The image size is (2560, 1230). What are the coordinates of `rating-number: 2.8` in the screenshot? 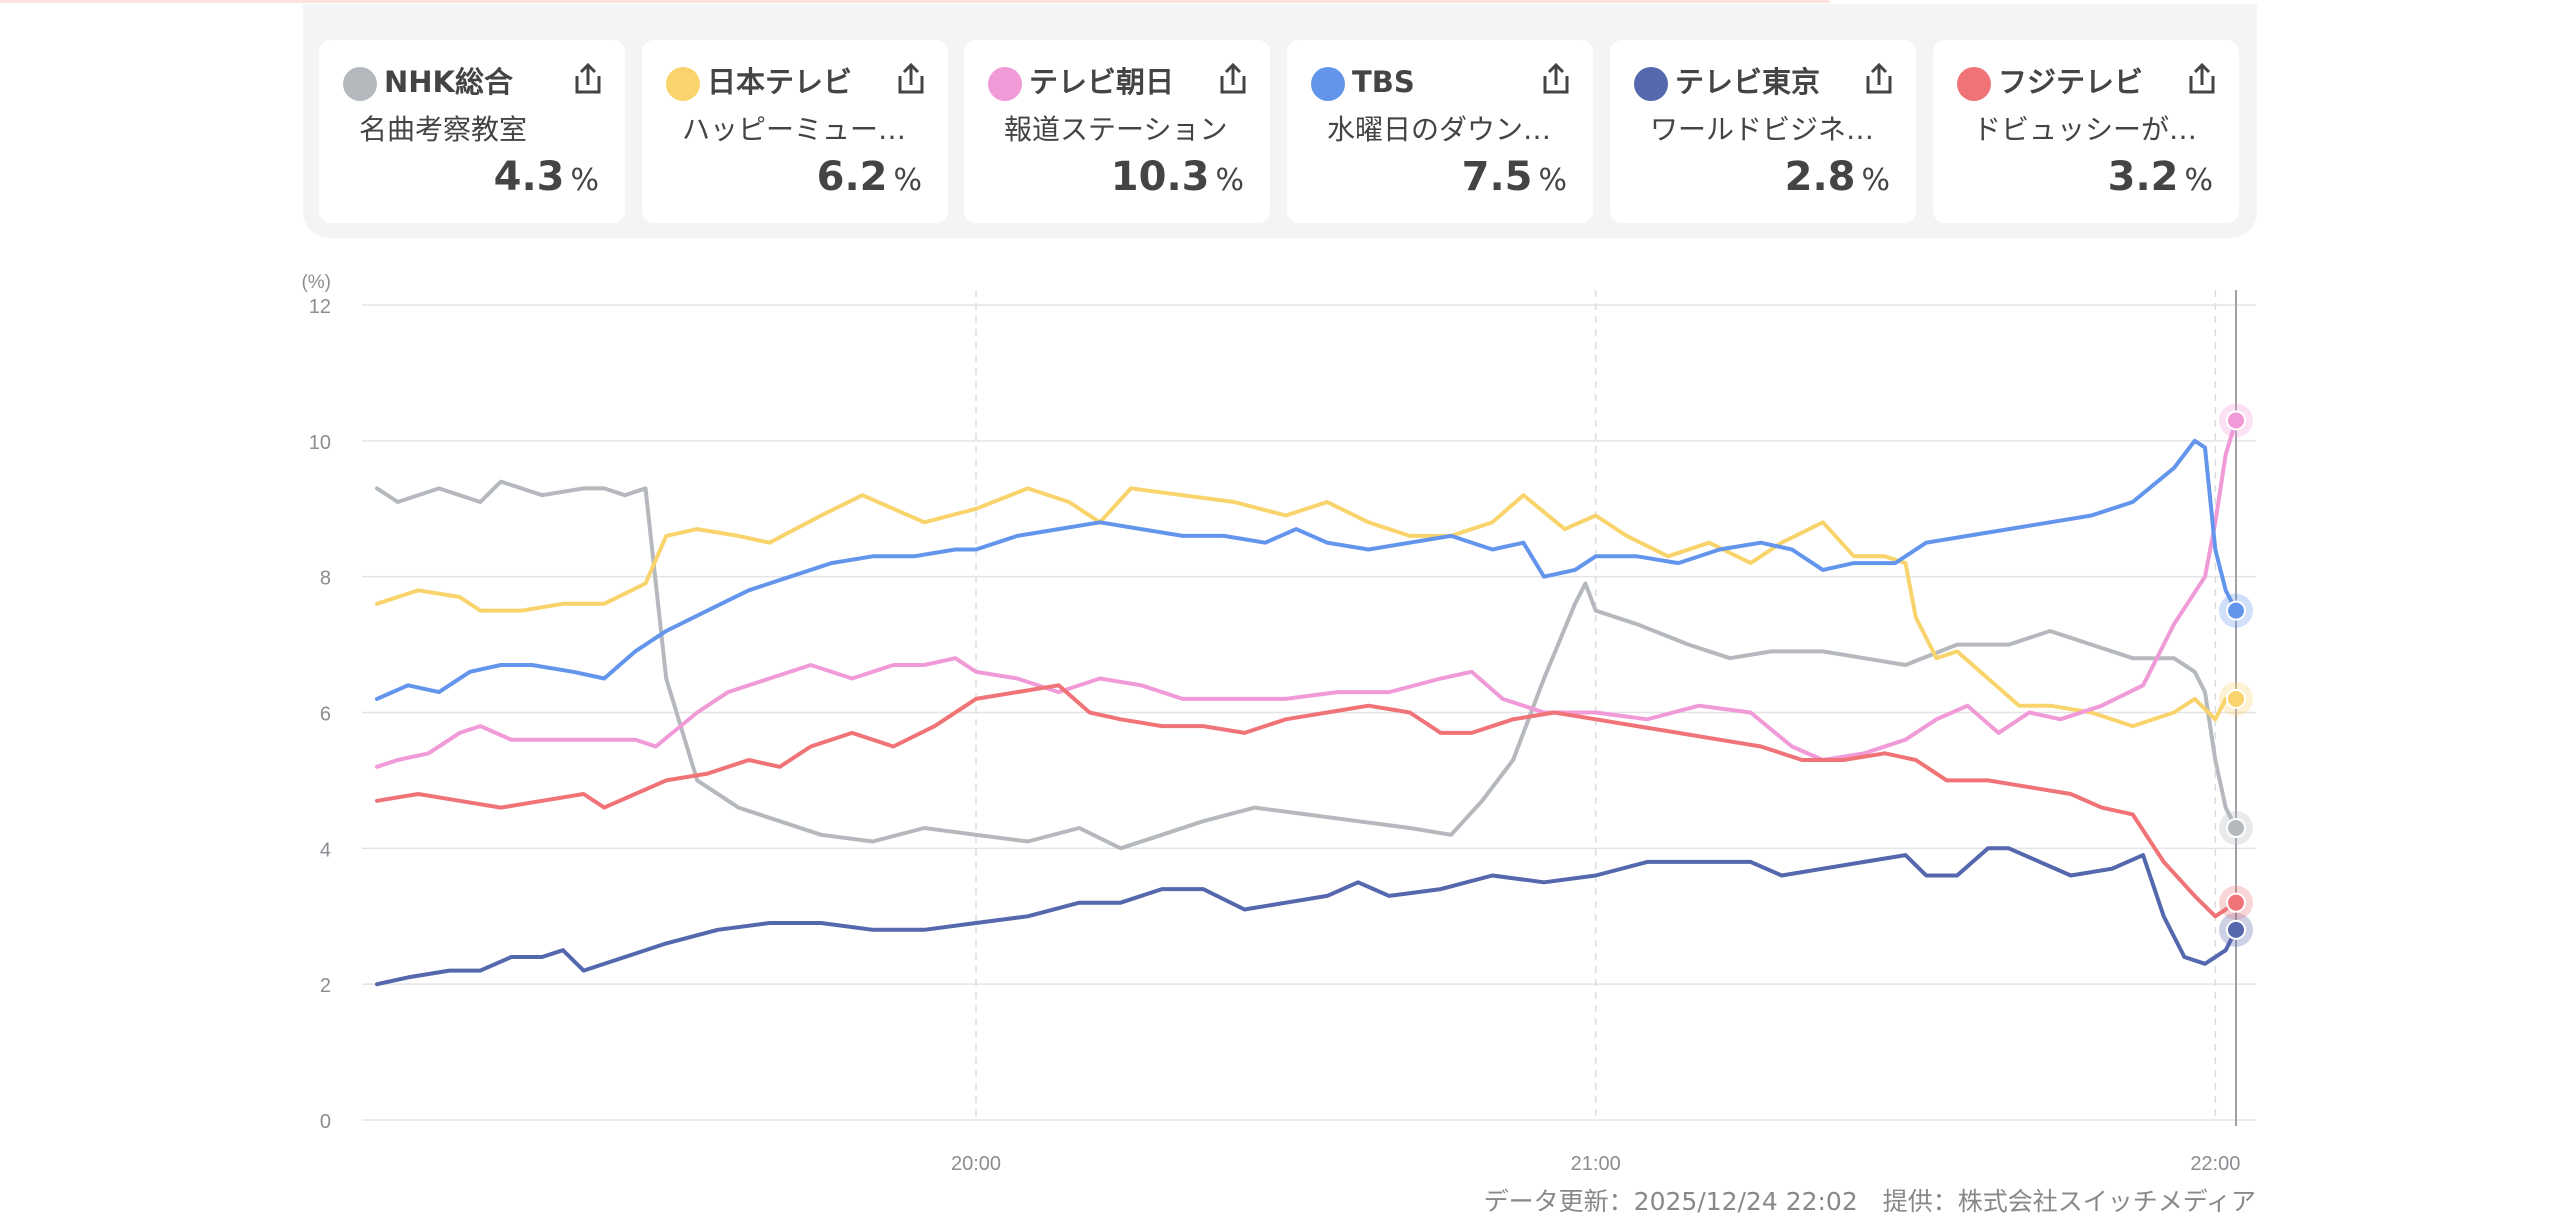 It's located at (1820, 177).